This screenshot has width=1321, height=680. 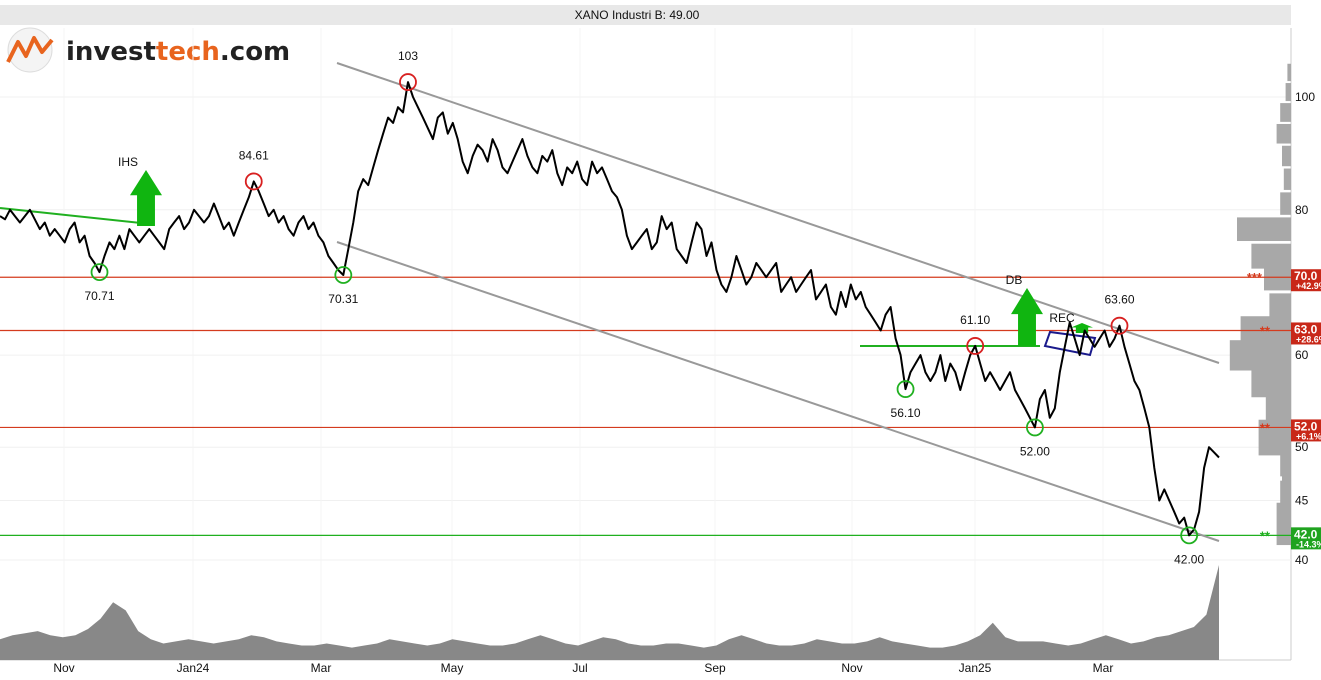 What do you see at coordinates (188, 52) in the screenshot?
I see `logo-text-tech: tech` at bounding box center [188, 52].